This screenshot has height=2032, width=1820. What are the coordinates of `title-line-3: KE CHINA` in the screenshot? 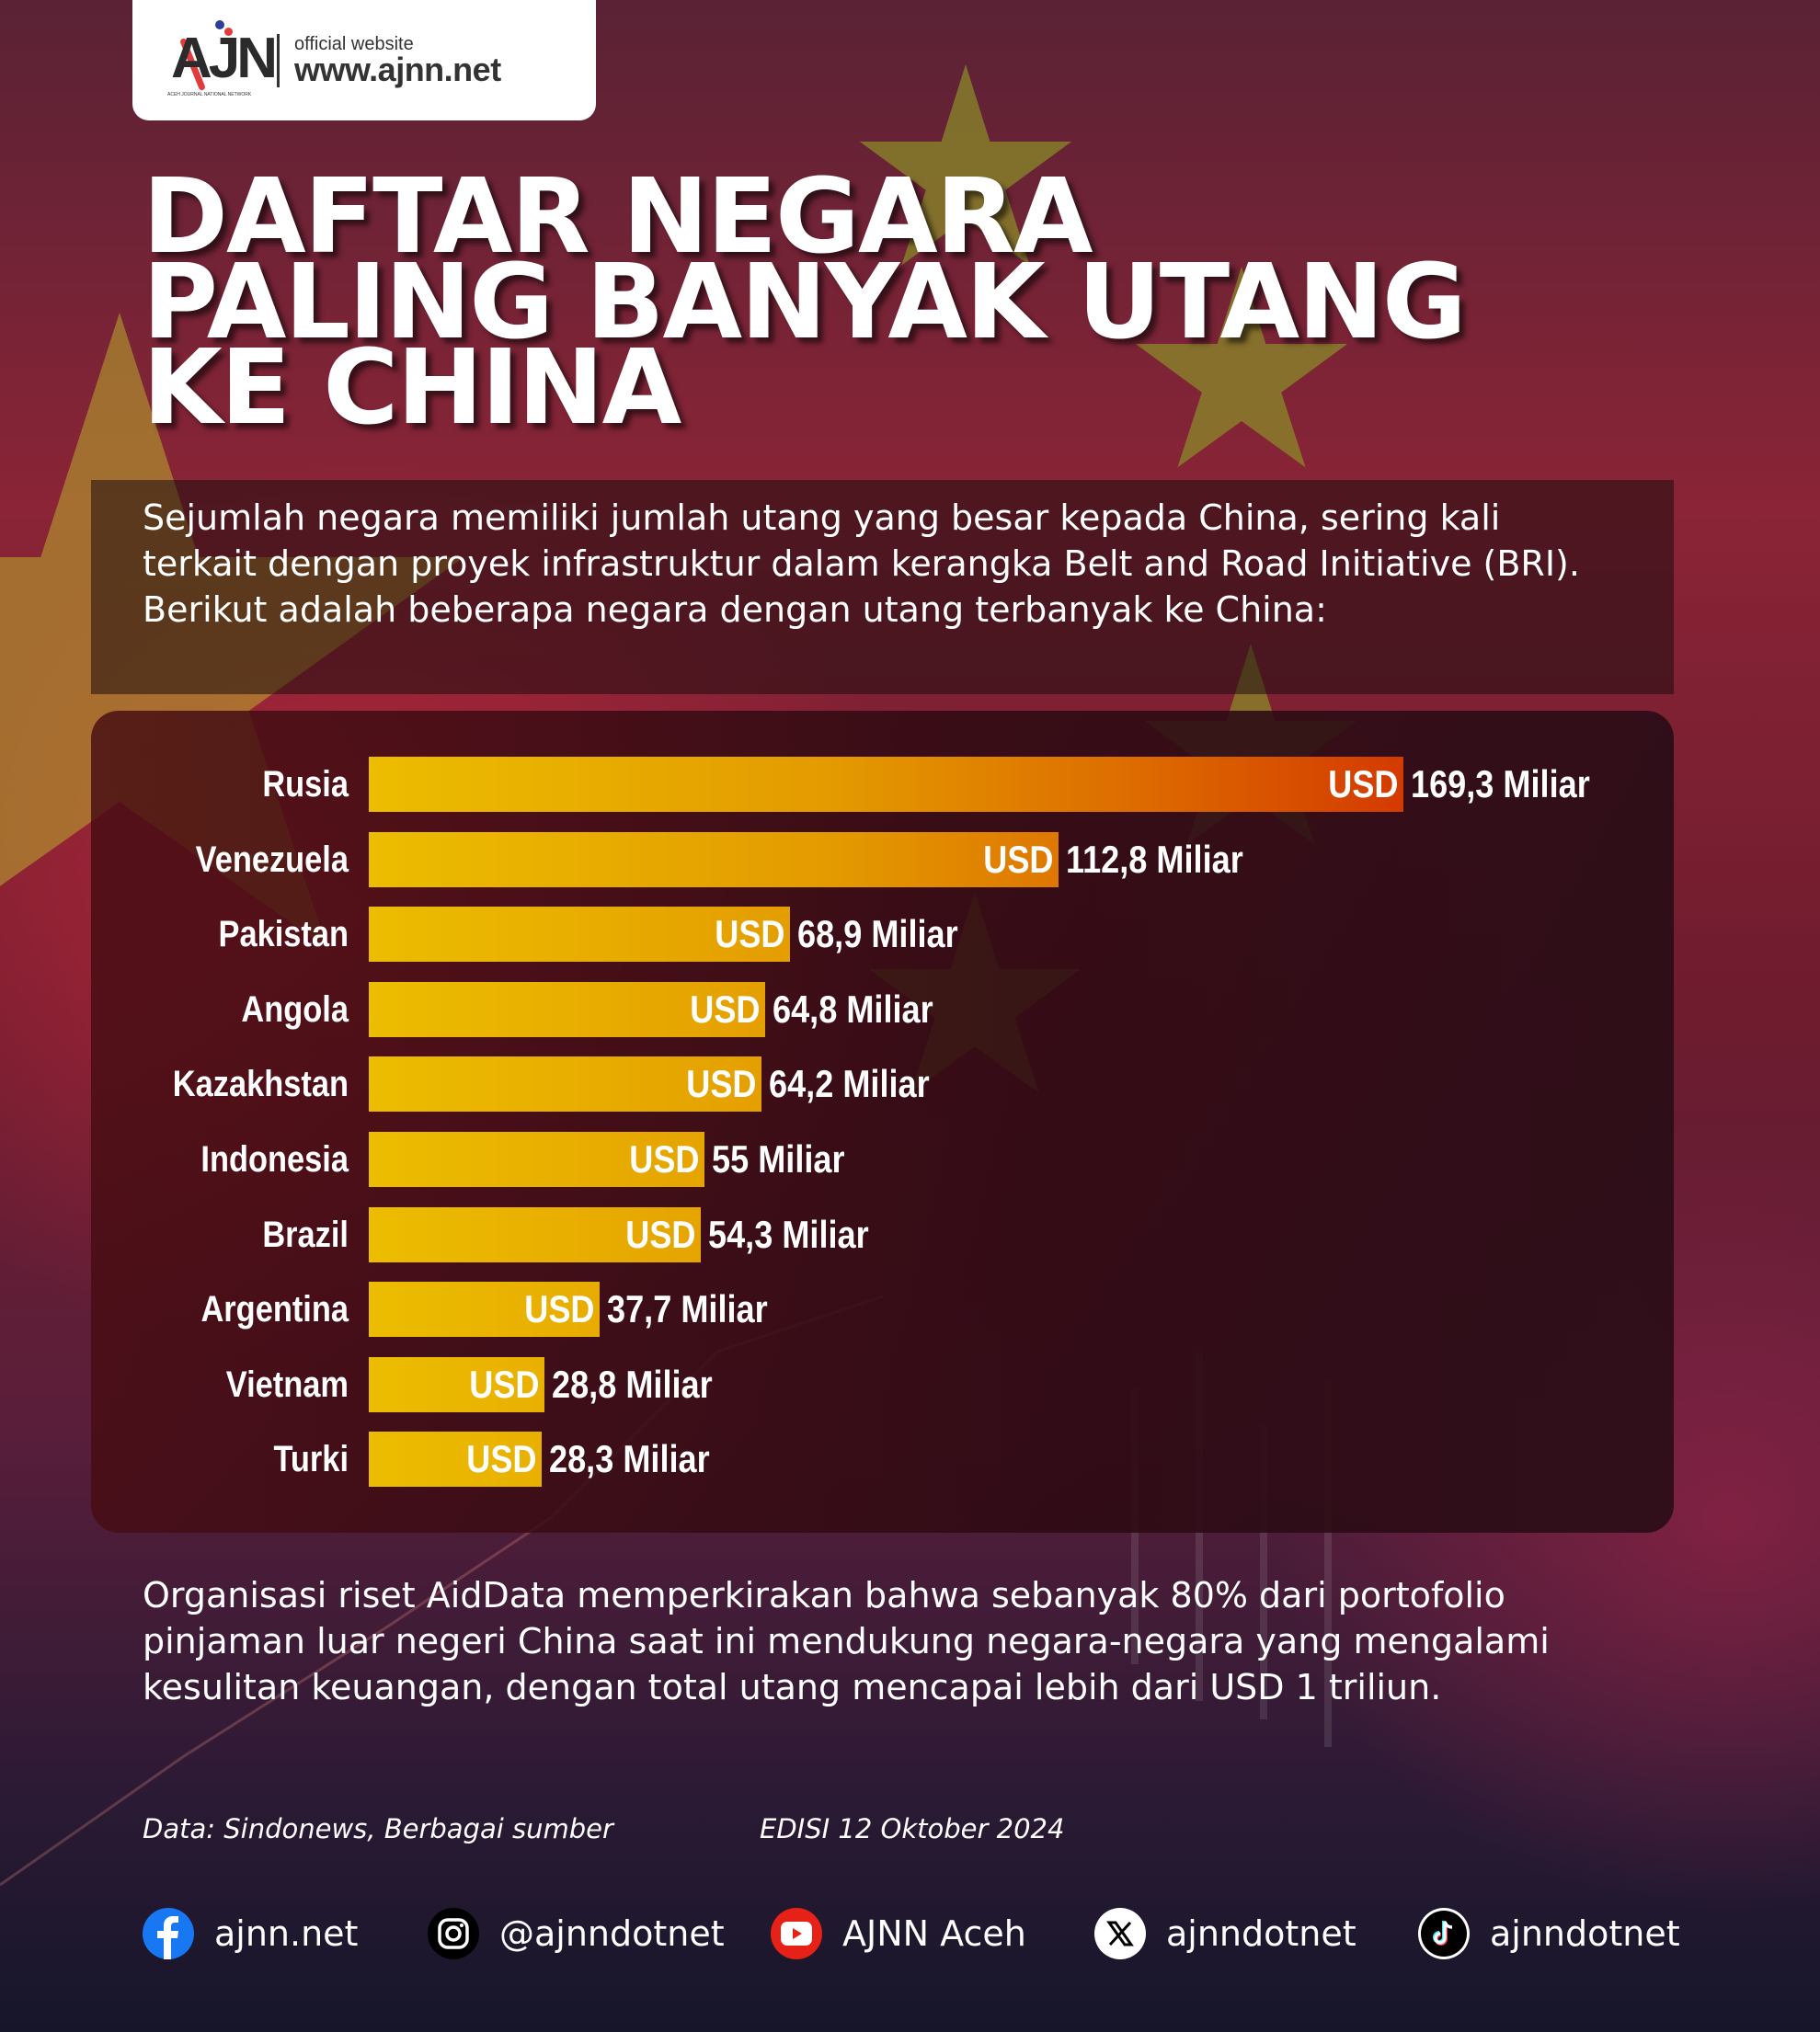 It's located at (412, 388).